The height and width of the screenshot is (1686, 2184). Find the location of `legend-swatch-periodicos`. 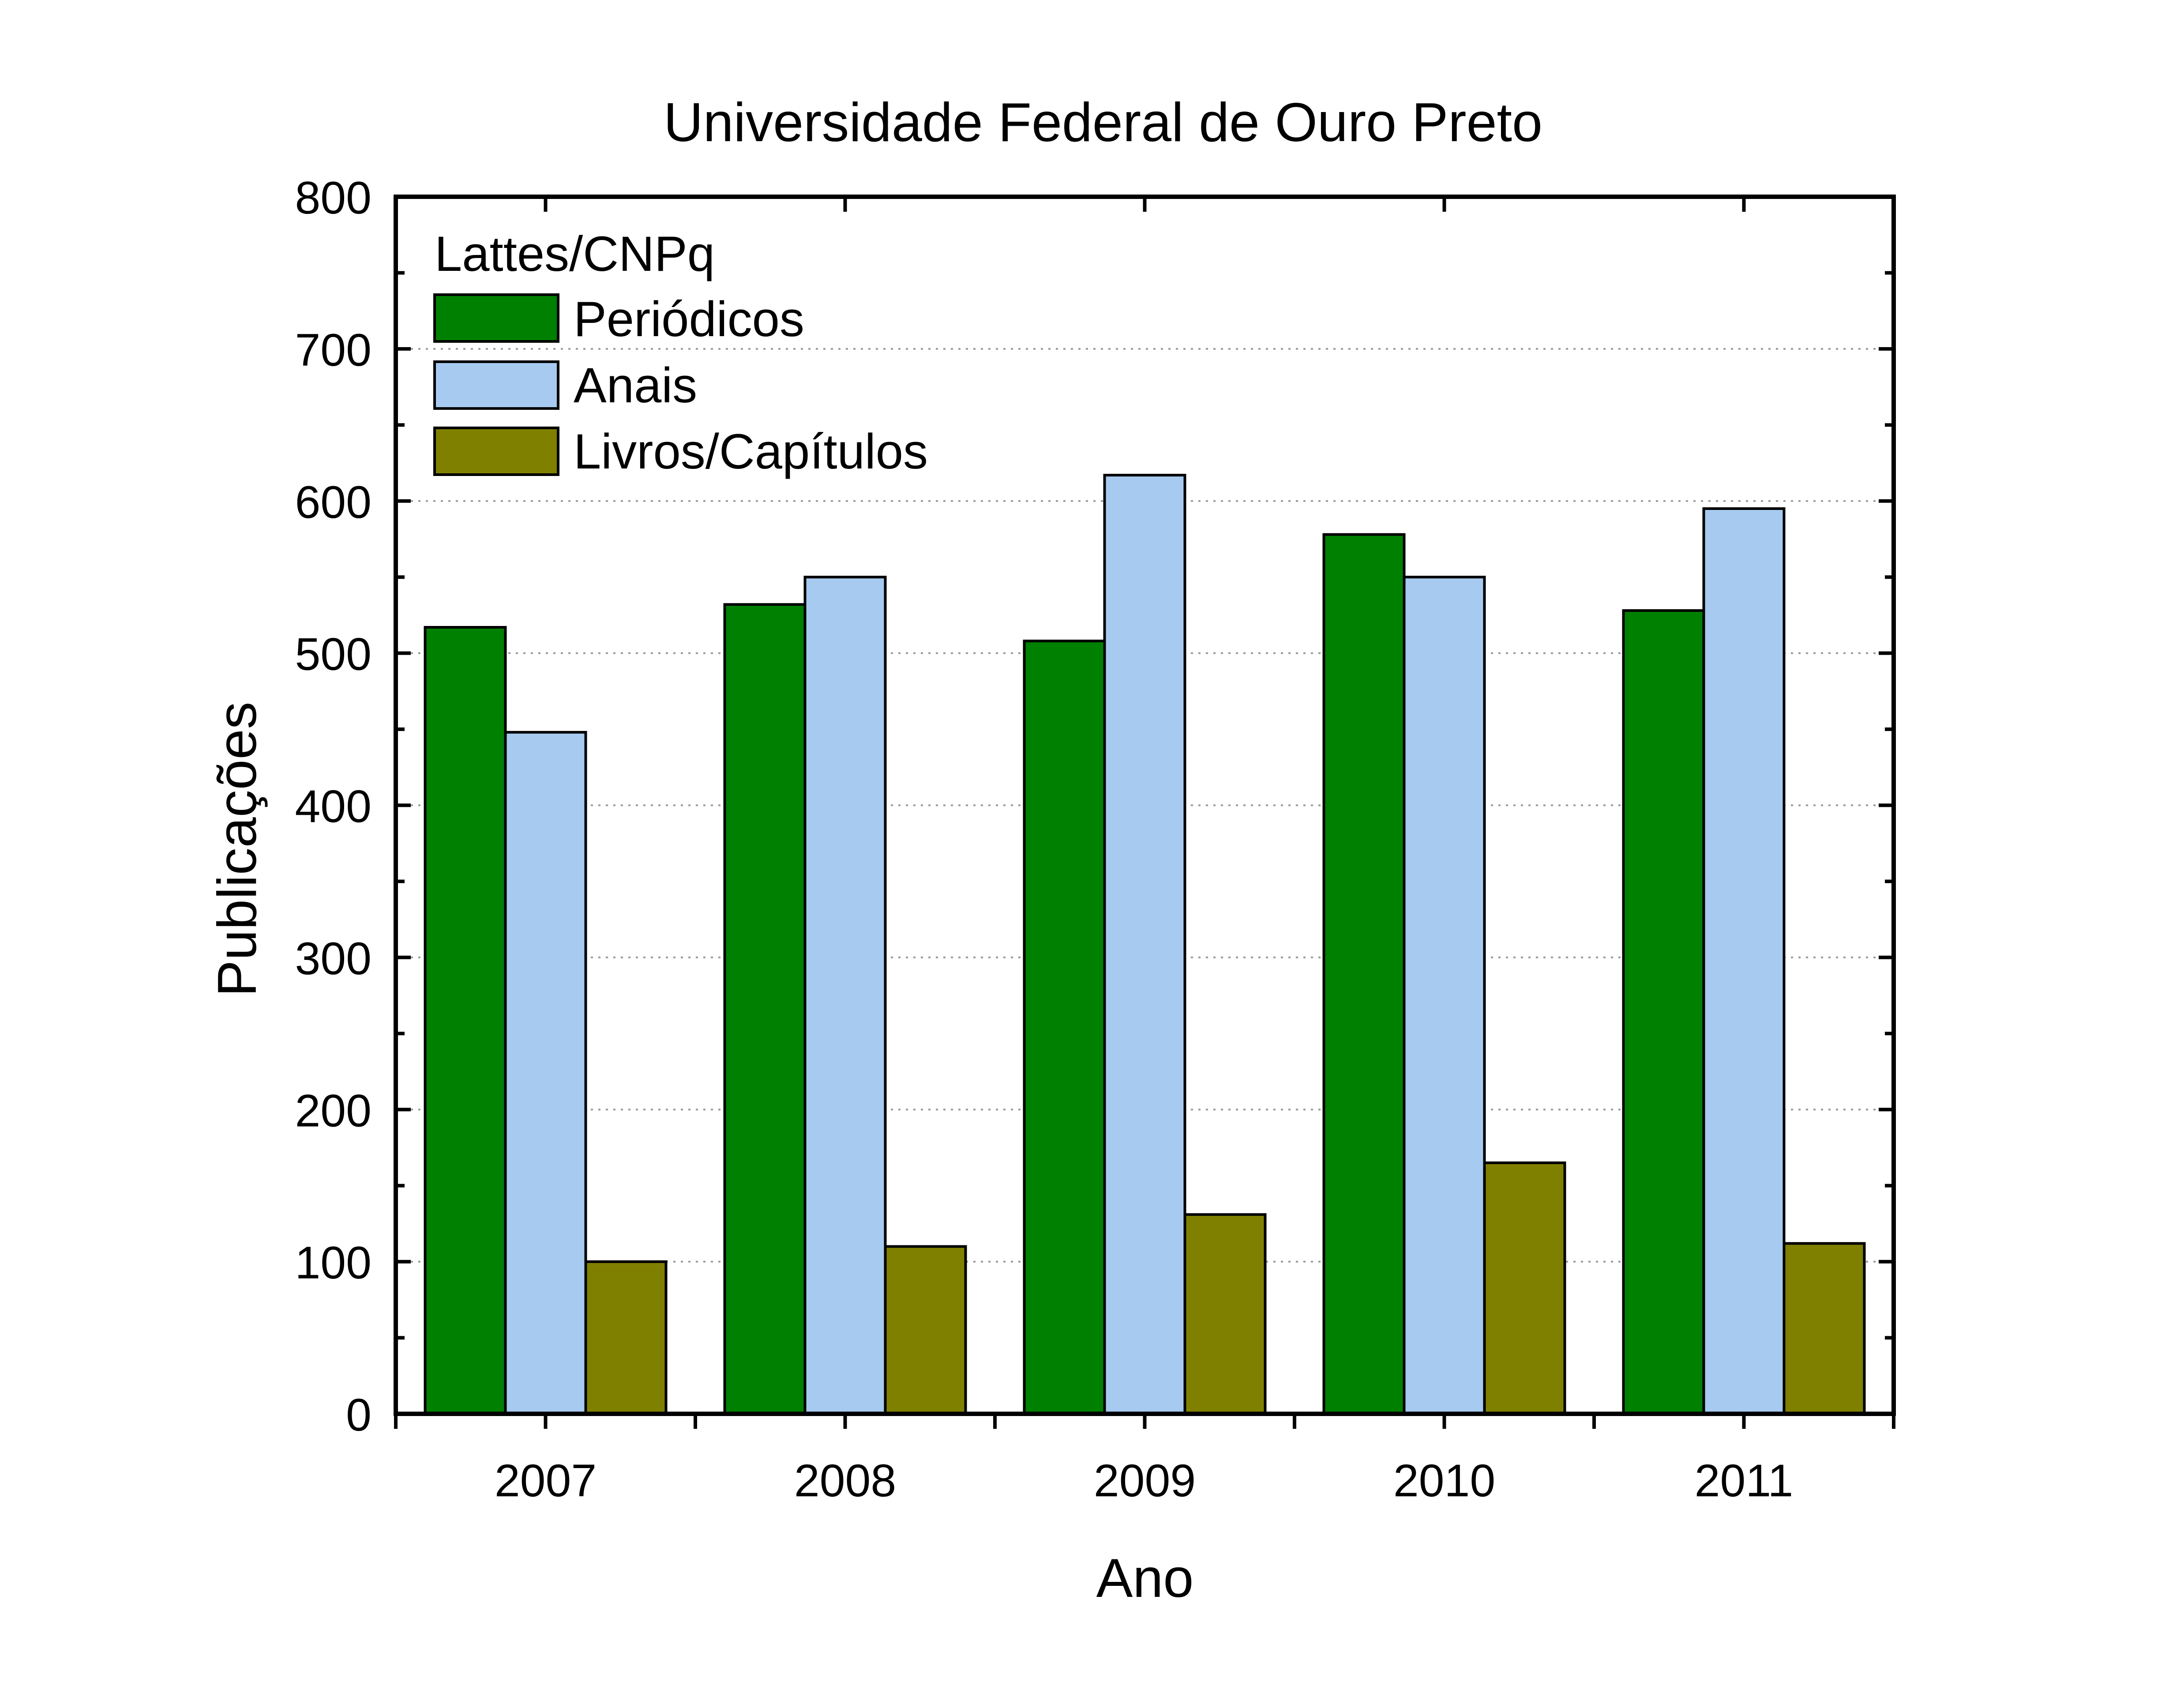

legend-swatch-periodicos is located at coordinates (496, 318).